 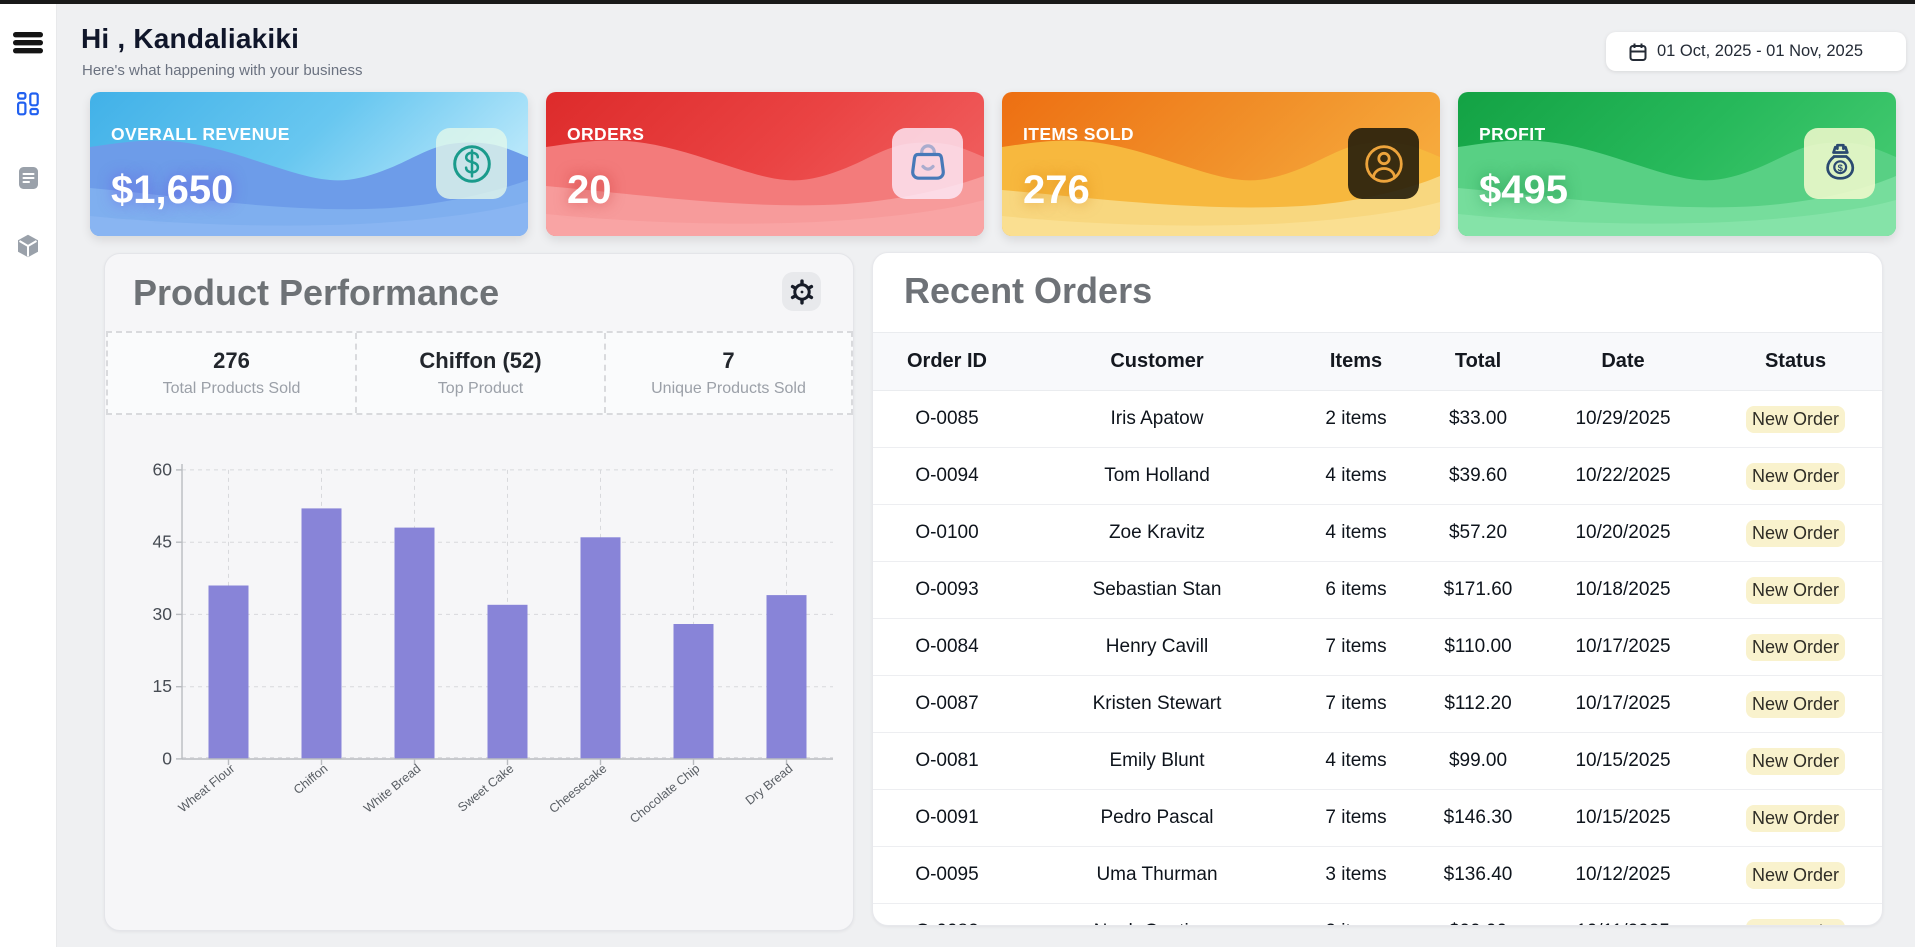 I want to click on svg-text: Cheesecake, so click(x=578, y=788).